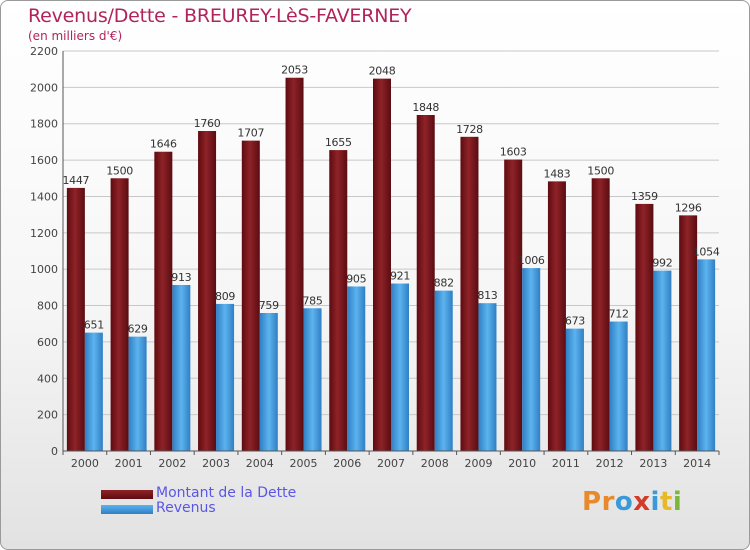 The image size is (750, 550). What do you see at coordinates (662, 263) in the screenshot?
I see `data-label-revenus: 992` at bounding box center [662, 263].